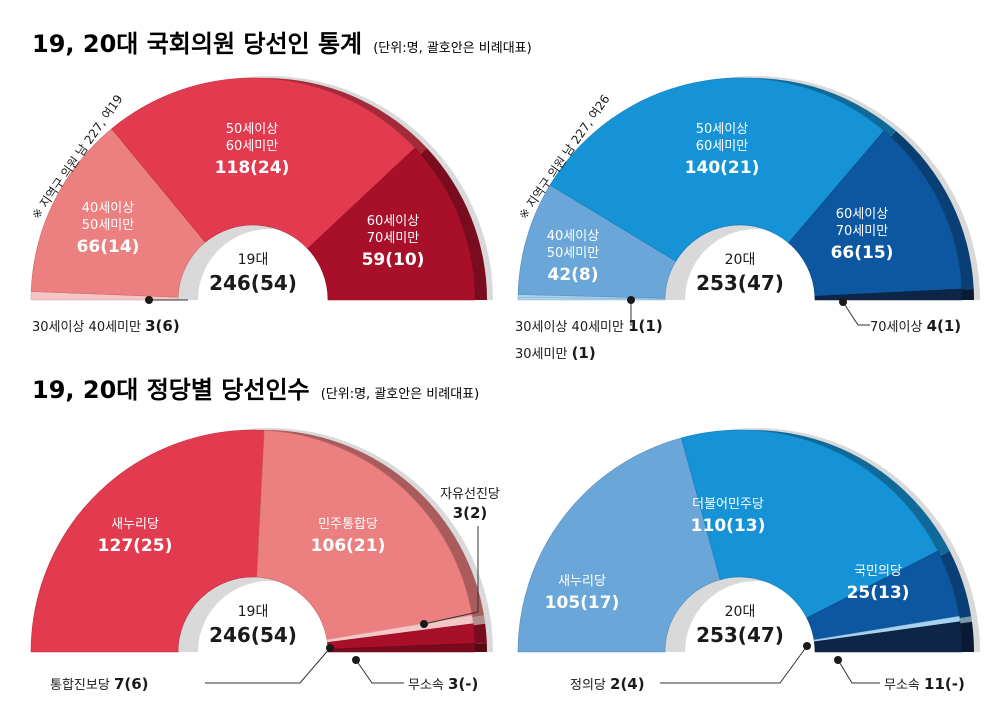  What do you see at coordinates (728, 526) in the screenshot?
I see `party20-slice-value-1: 110(13)` at bounding box center [728, 526].